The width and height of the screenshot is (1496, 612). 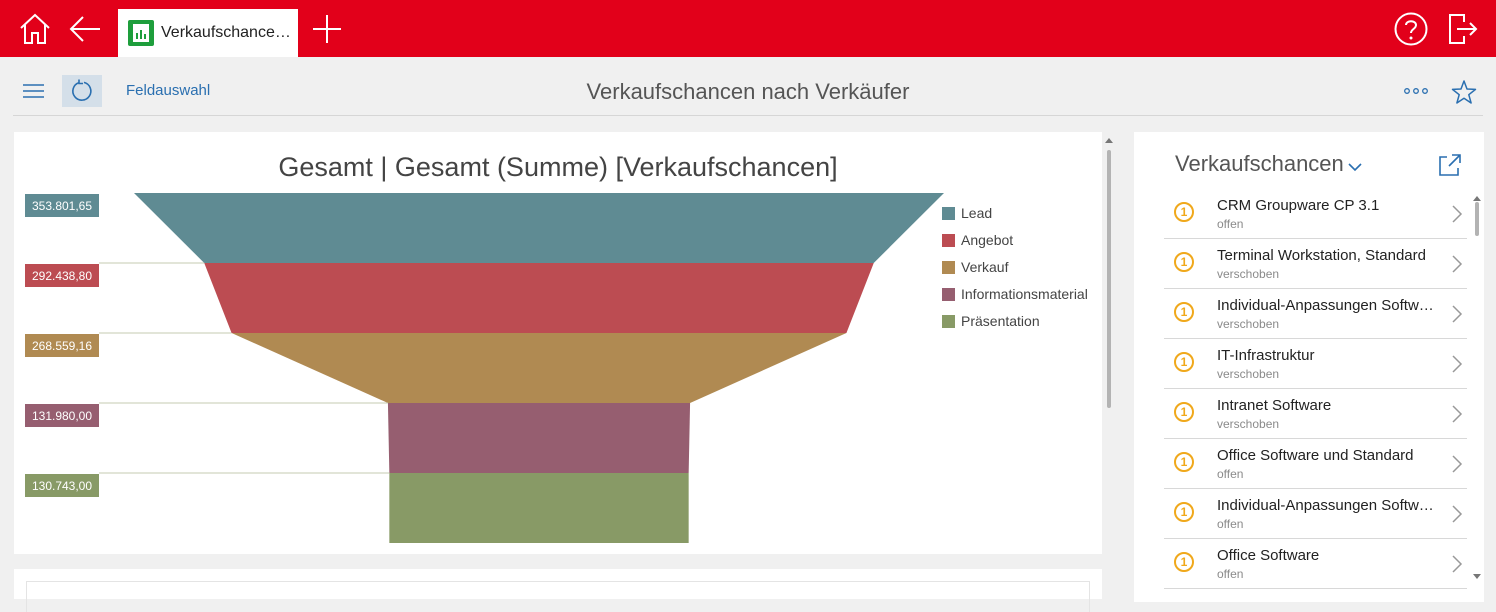 I want to click on list-item: 1 Individual-Anpassungen Software offen, so click(x=1315, y=514).